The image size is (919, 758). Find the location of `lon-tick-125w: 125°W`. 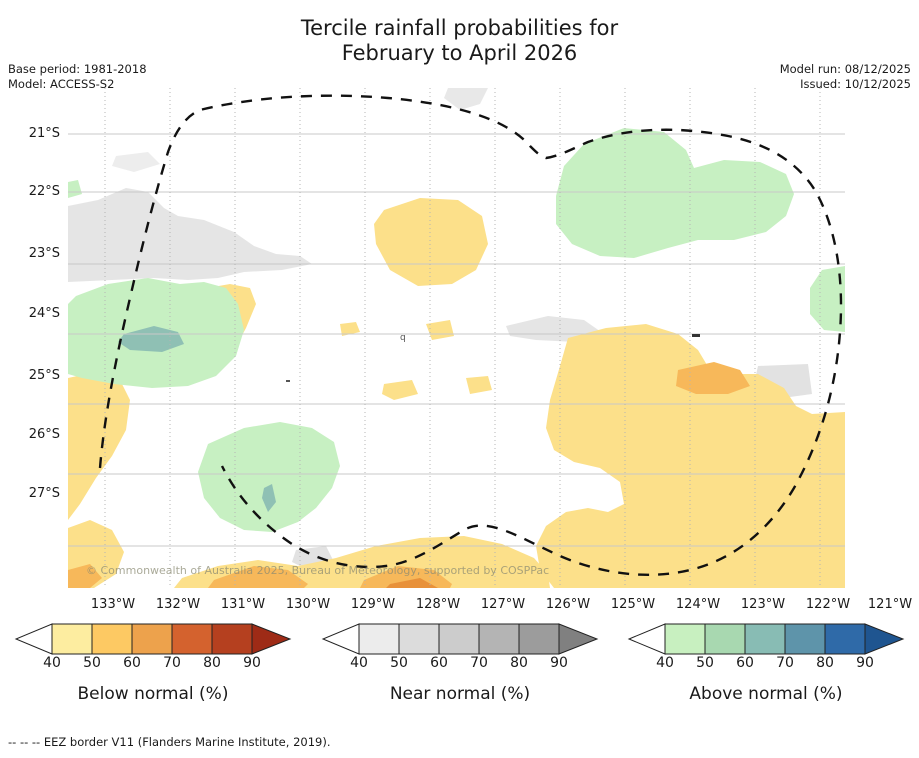

lon-tick-125w: 125°W is located at coordinates (633, 604).